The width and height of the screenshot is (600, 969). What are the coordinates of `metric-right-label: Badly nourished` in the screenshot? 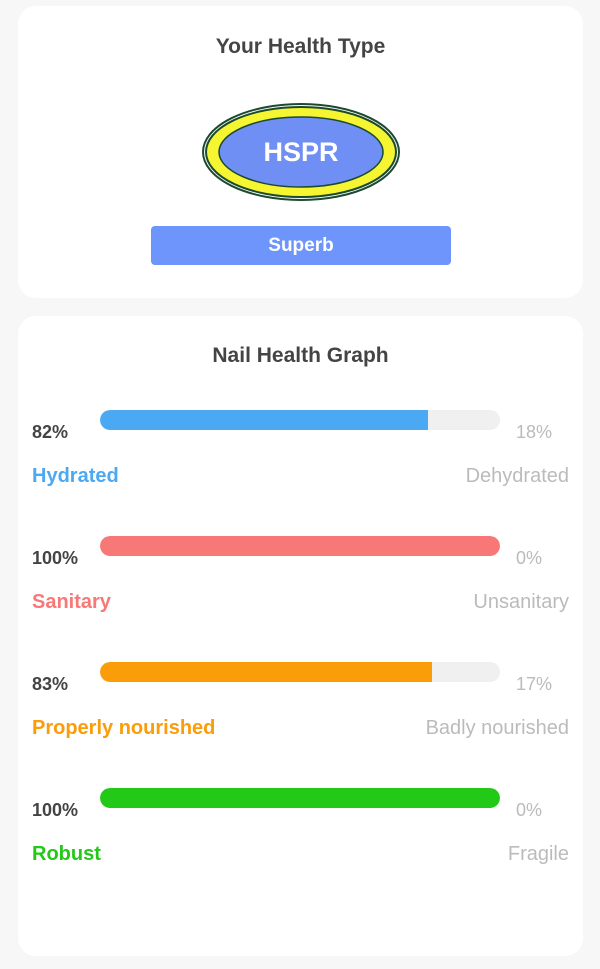 It's located at (497, 728).